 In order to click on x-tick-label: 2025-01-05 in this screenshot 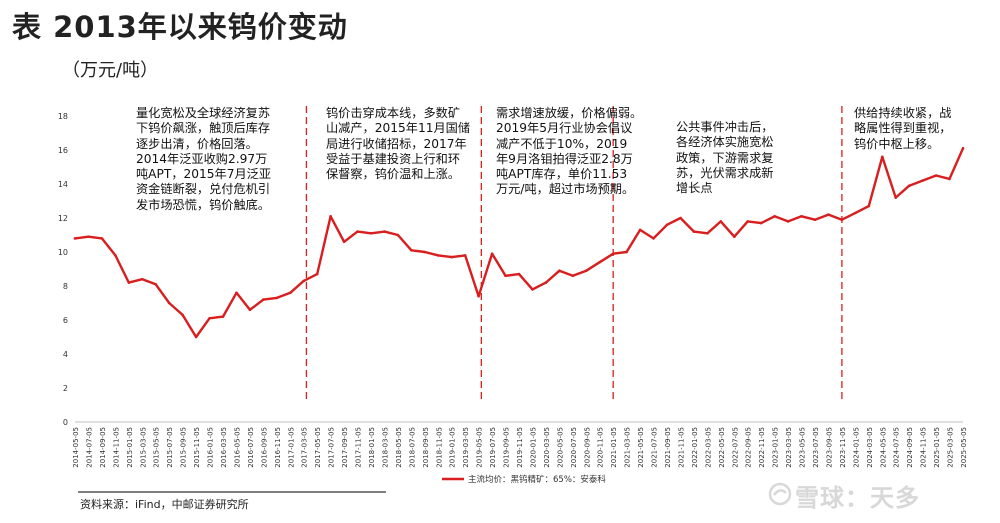, I will do `click(937, 447)`.